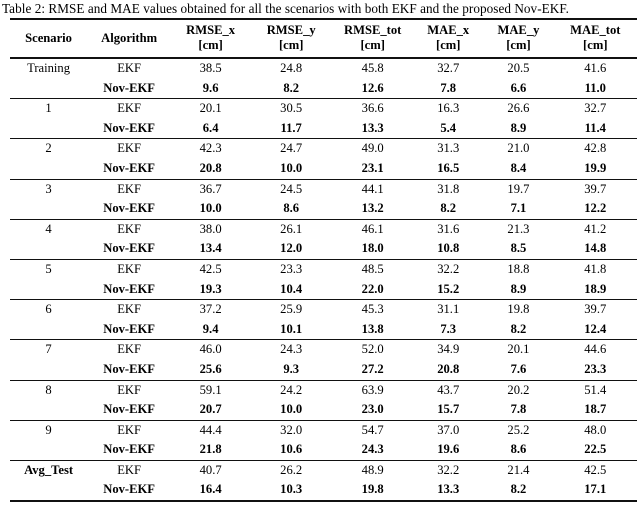 The width and height of the screenshot is (640, 505). Describe the element at coordinates (595, 39) in the screenshot. I see `column-header-mae_tot: MAE_tot [cm]` at that location.